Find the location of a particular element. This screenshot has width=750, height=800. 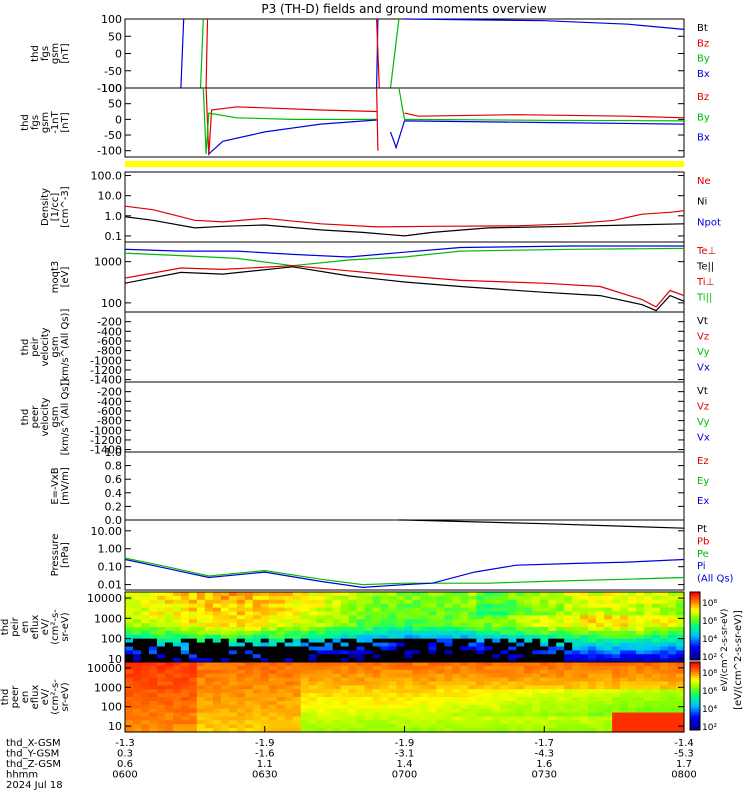

x-axis-tick-label: 0730 is located at coordinates (544, 775).